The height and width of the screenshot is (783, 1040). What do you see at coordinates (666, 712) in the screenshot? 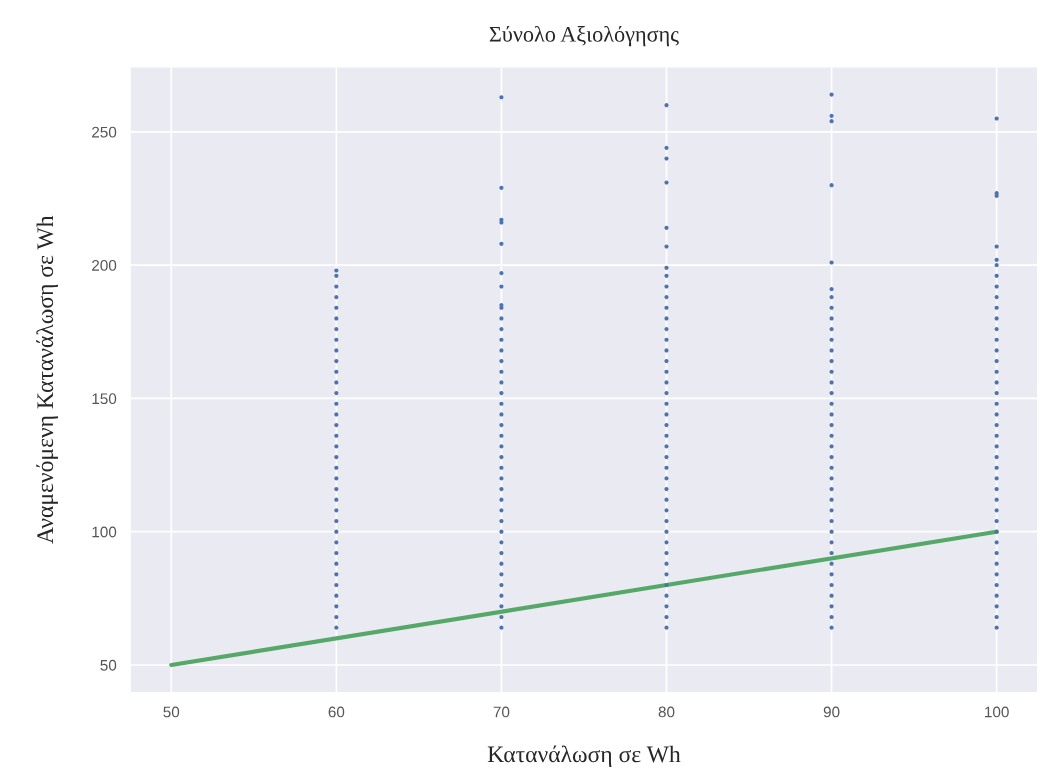
I see `x-tick-label: 80` at bounding box center [666, 712].